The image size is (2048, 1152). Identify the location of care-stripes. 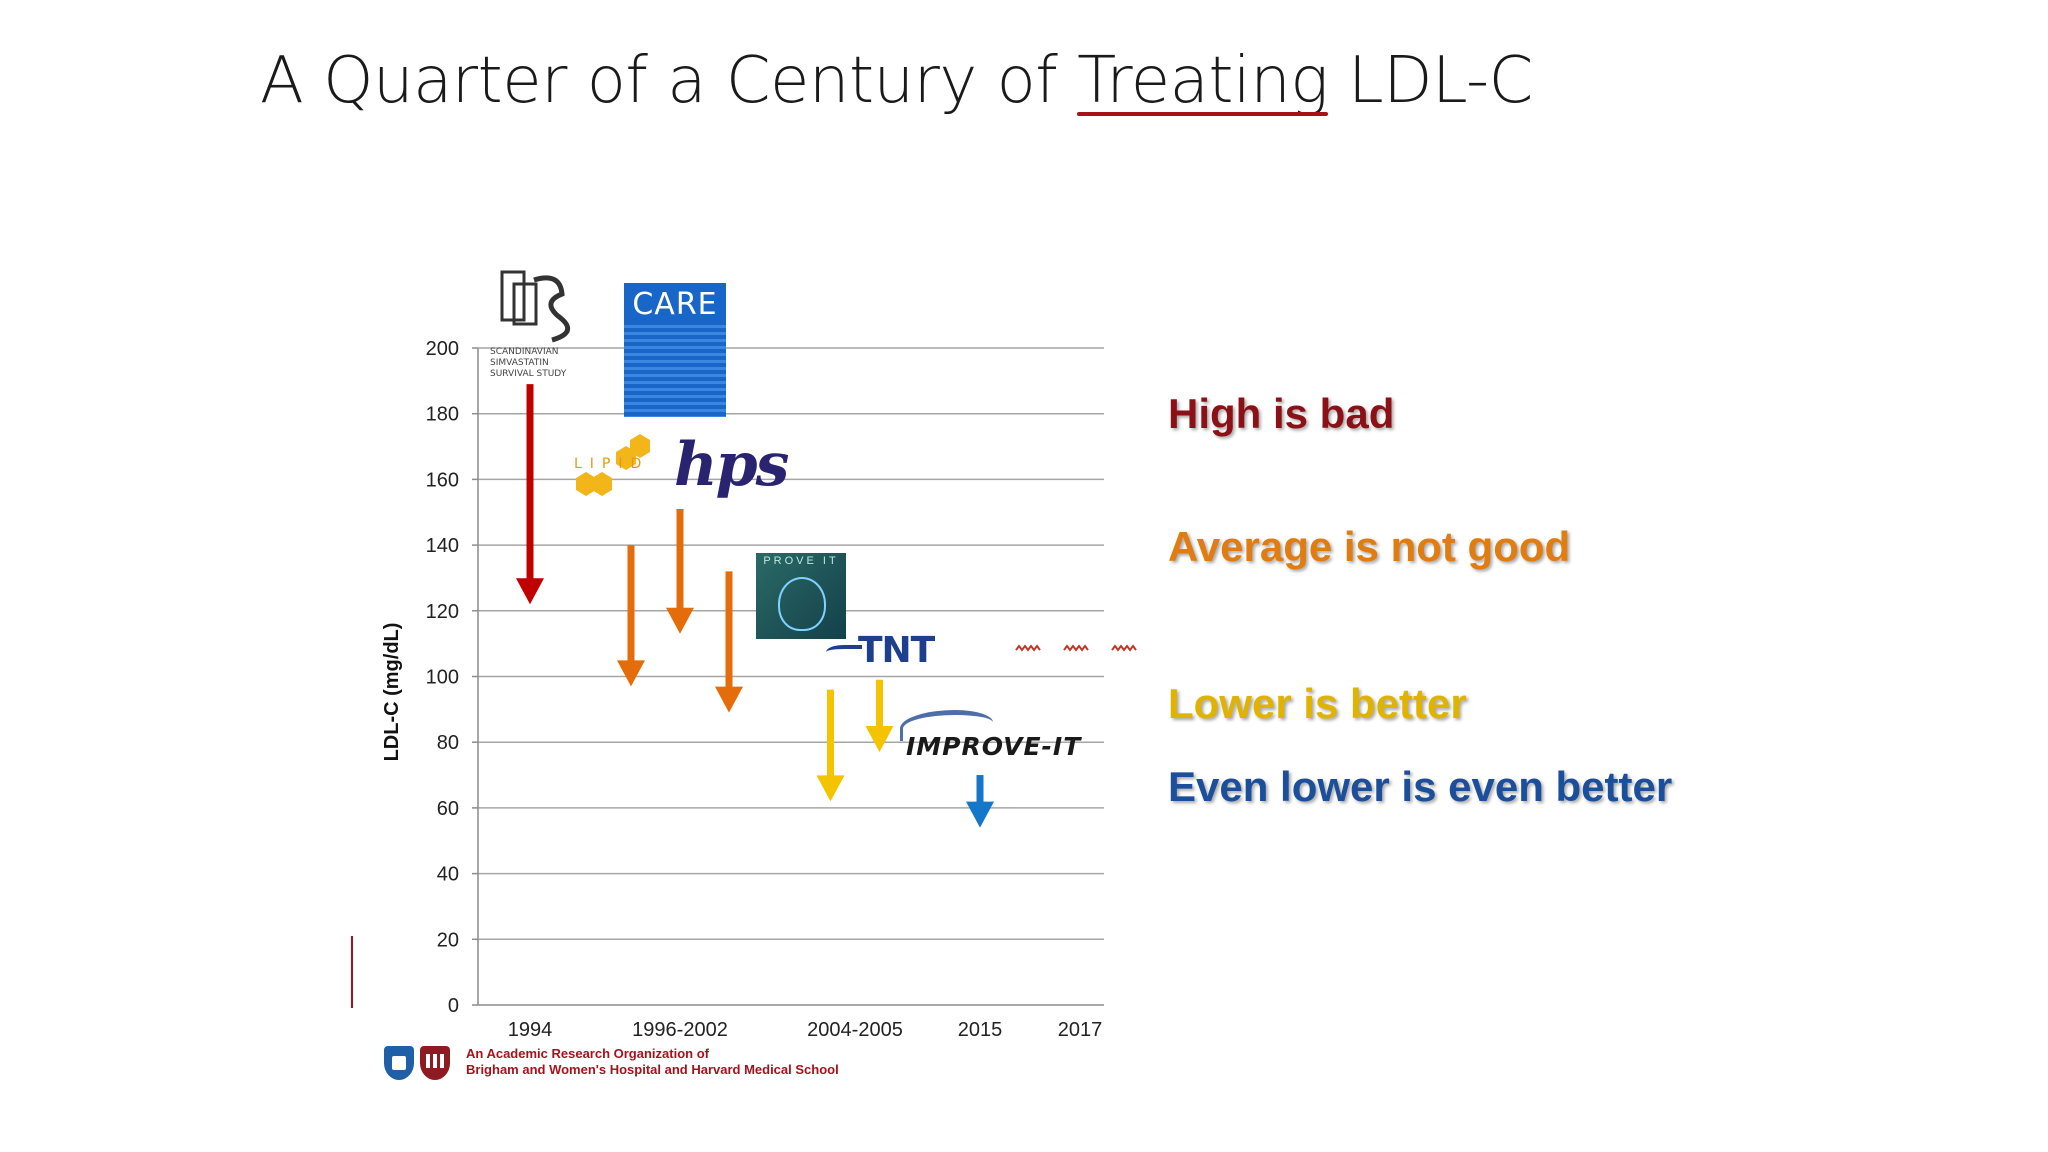
(675, 371).